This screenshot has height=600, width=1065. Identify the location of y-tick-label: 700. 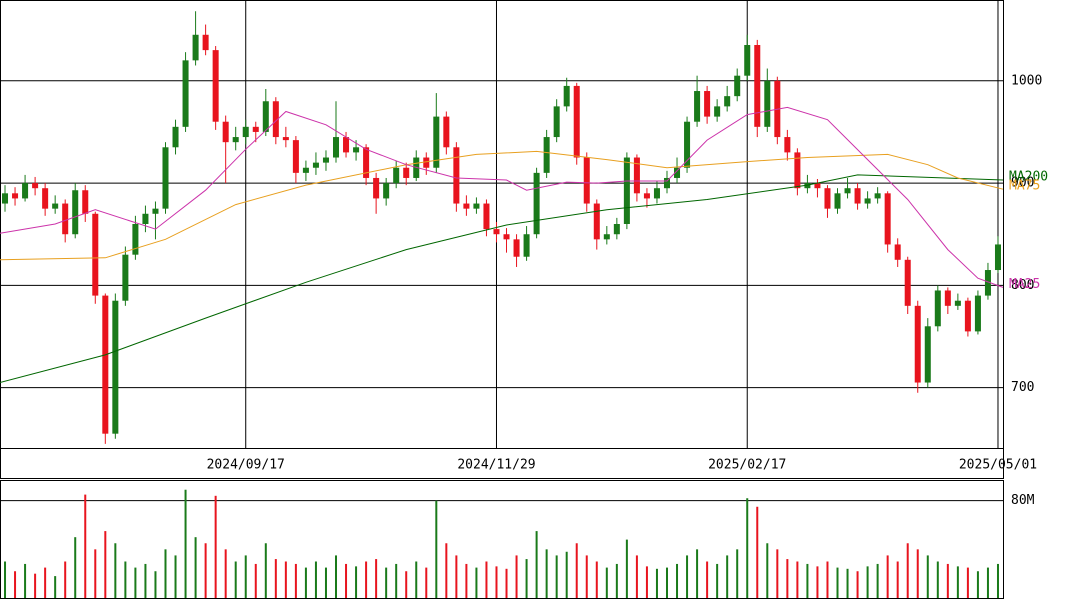
(1022, 387).